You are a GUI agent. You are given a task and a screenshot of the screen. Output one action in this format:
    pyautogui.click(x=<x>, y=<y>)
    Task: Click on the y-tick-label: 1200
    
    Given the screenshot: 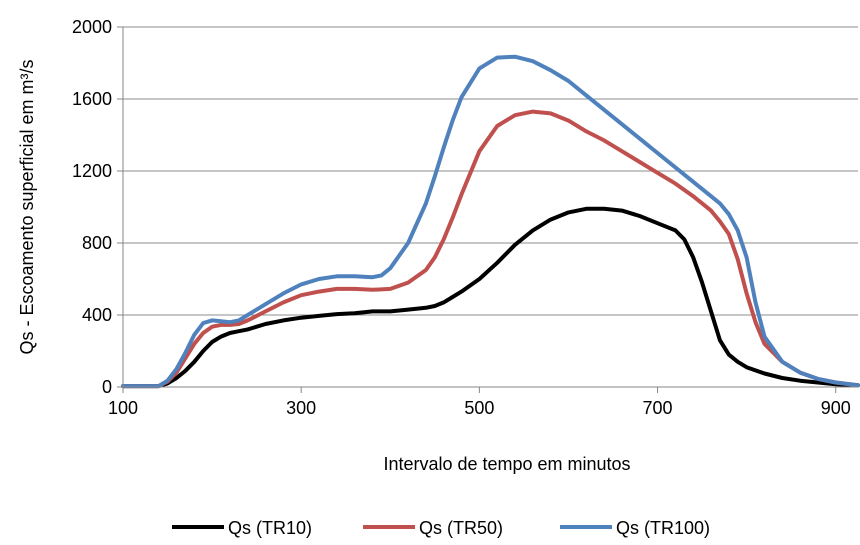 What is the action you would take?
    pyautogui.click(x=92, y=171)
    